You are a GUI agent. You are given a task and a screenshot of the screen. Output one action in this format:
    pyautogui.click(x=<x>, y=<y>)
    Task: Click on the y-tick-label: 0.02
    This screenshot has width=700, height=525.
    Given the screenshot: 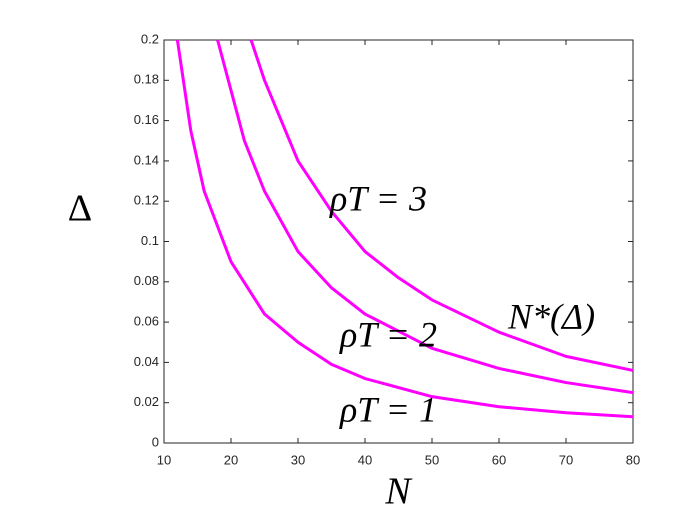 What is the action you would take?
    pyautogui.click(x=146, y=401)
    